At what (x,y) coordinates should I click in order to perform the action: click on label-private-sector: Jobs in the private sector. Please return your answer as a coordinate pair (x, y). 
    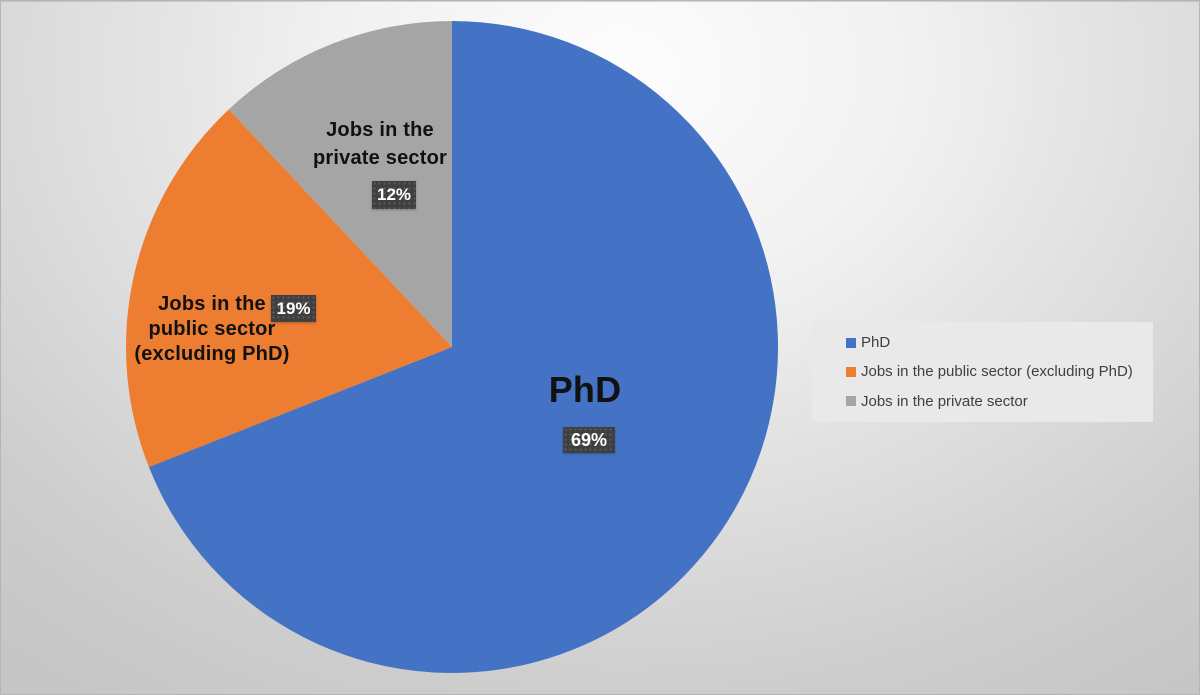
    Looking at the image, I should click on (380, 144).